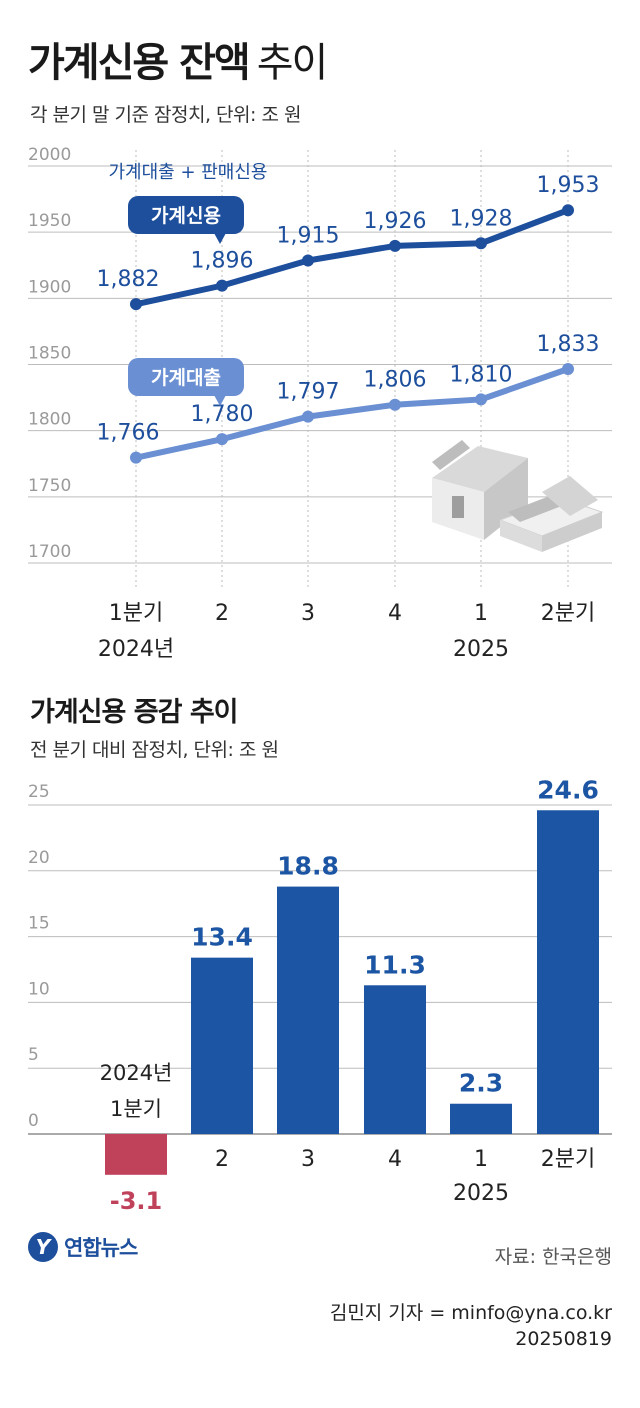  Describe the element at coordinates (222, 937) in the screenshot. I see `bar-value-label: 13.4` at that location.